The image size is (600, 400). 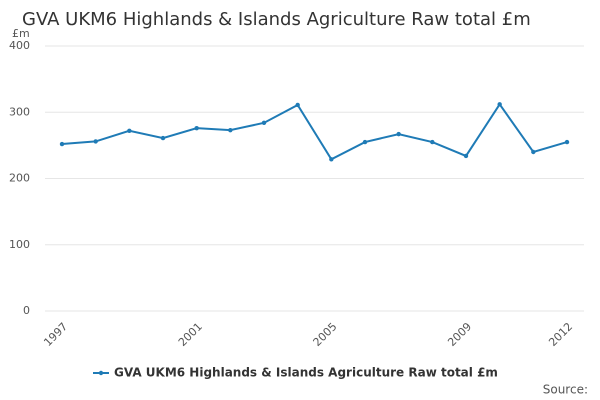 What do you see at coordinates (565, 390) in the screenshot?
I see `source: Source:` at bounding box center [565, 390].